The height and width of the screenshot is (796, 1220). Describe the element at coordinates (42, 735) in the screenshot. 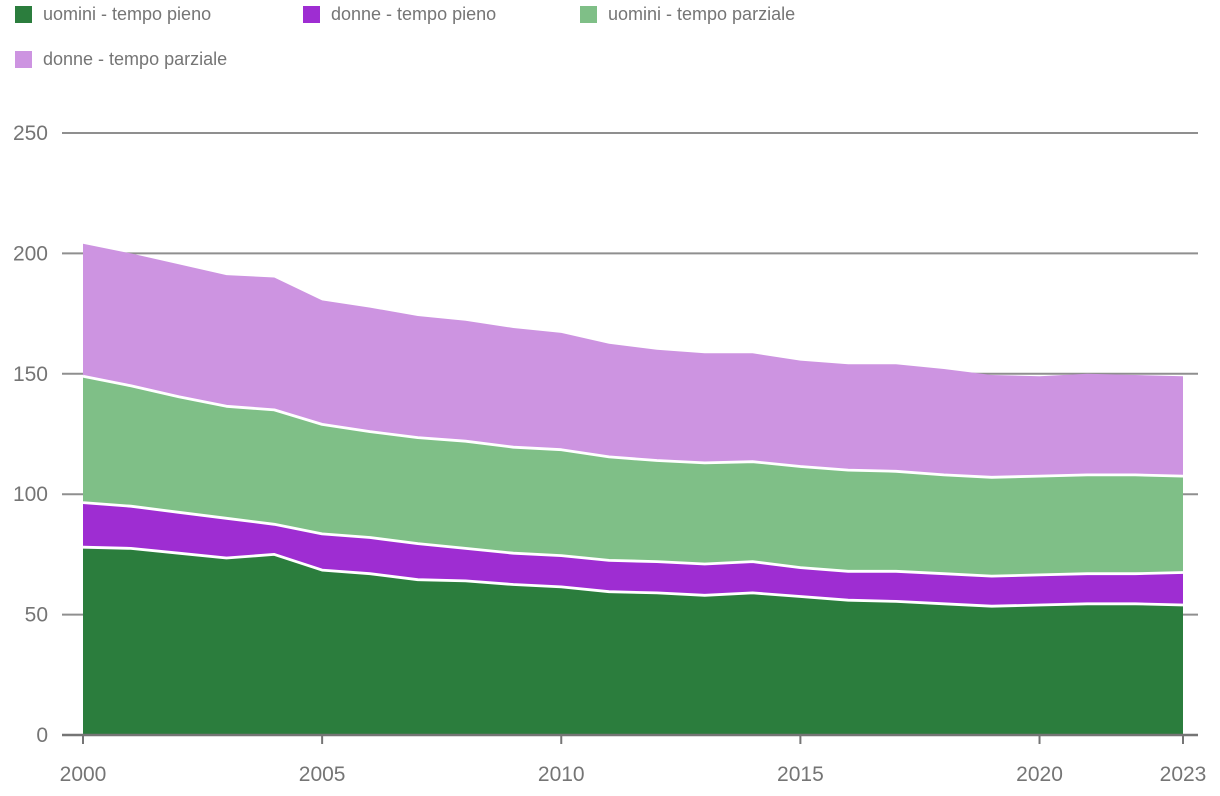

I see `y-axis-label-0: 0` at that location.